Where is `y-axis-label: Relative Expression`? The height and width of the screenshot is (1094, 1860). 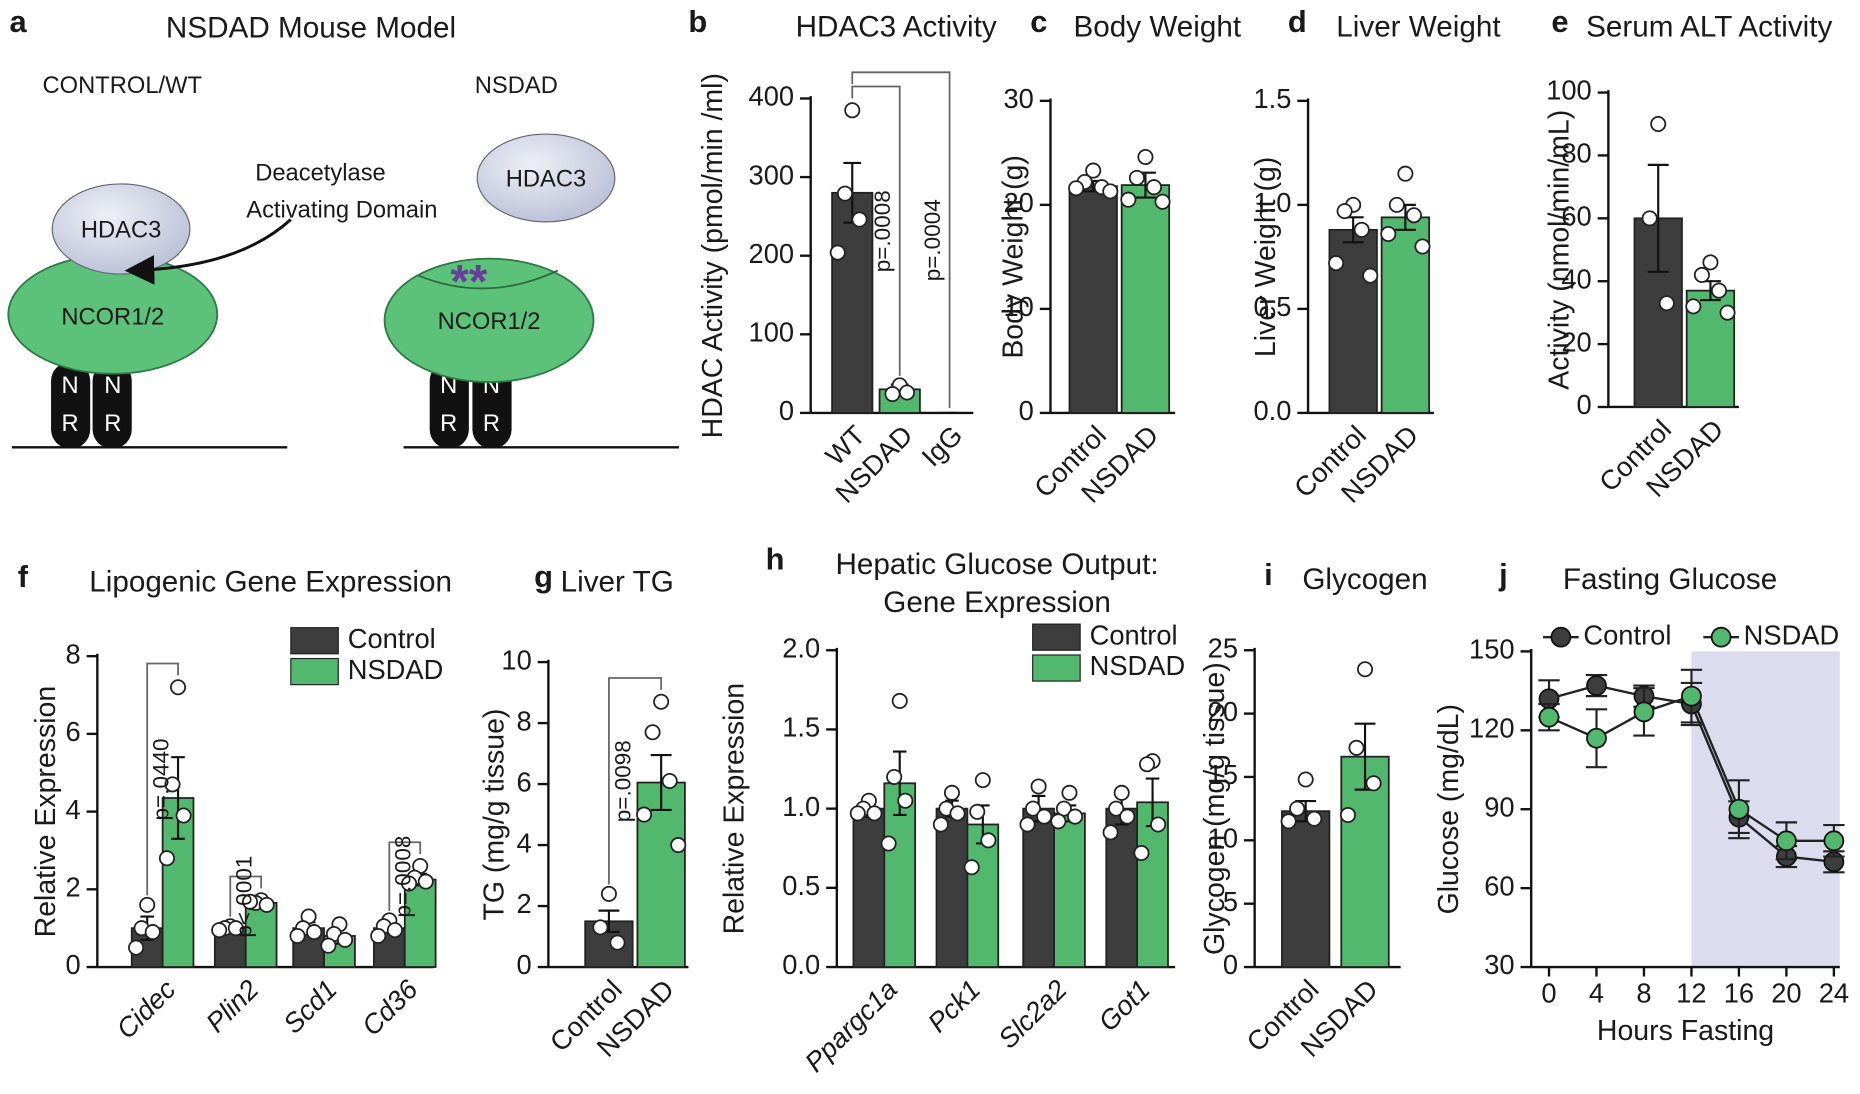
y-axis-label: Relative Expression is located at coordinates (734, 809).